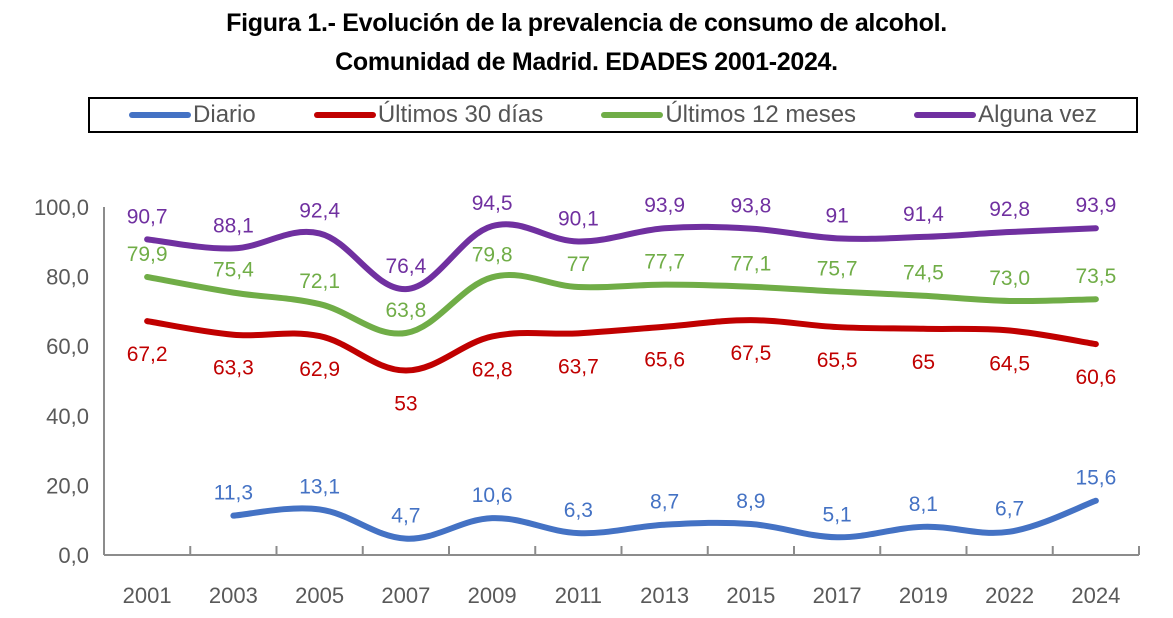  I want to click on data-label-ultimos-12-meses: 79,8, so click(492, 254).